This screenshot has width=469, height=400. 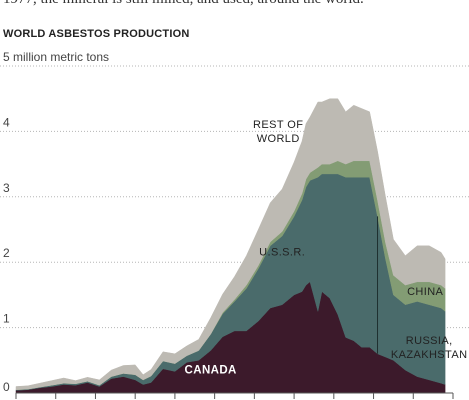 I want to click on y-unit-label: 5 million metric tons, so click(x=56, y=57).